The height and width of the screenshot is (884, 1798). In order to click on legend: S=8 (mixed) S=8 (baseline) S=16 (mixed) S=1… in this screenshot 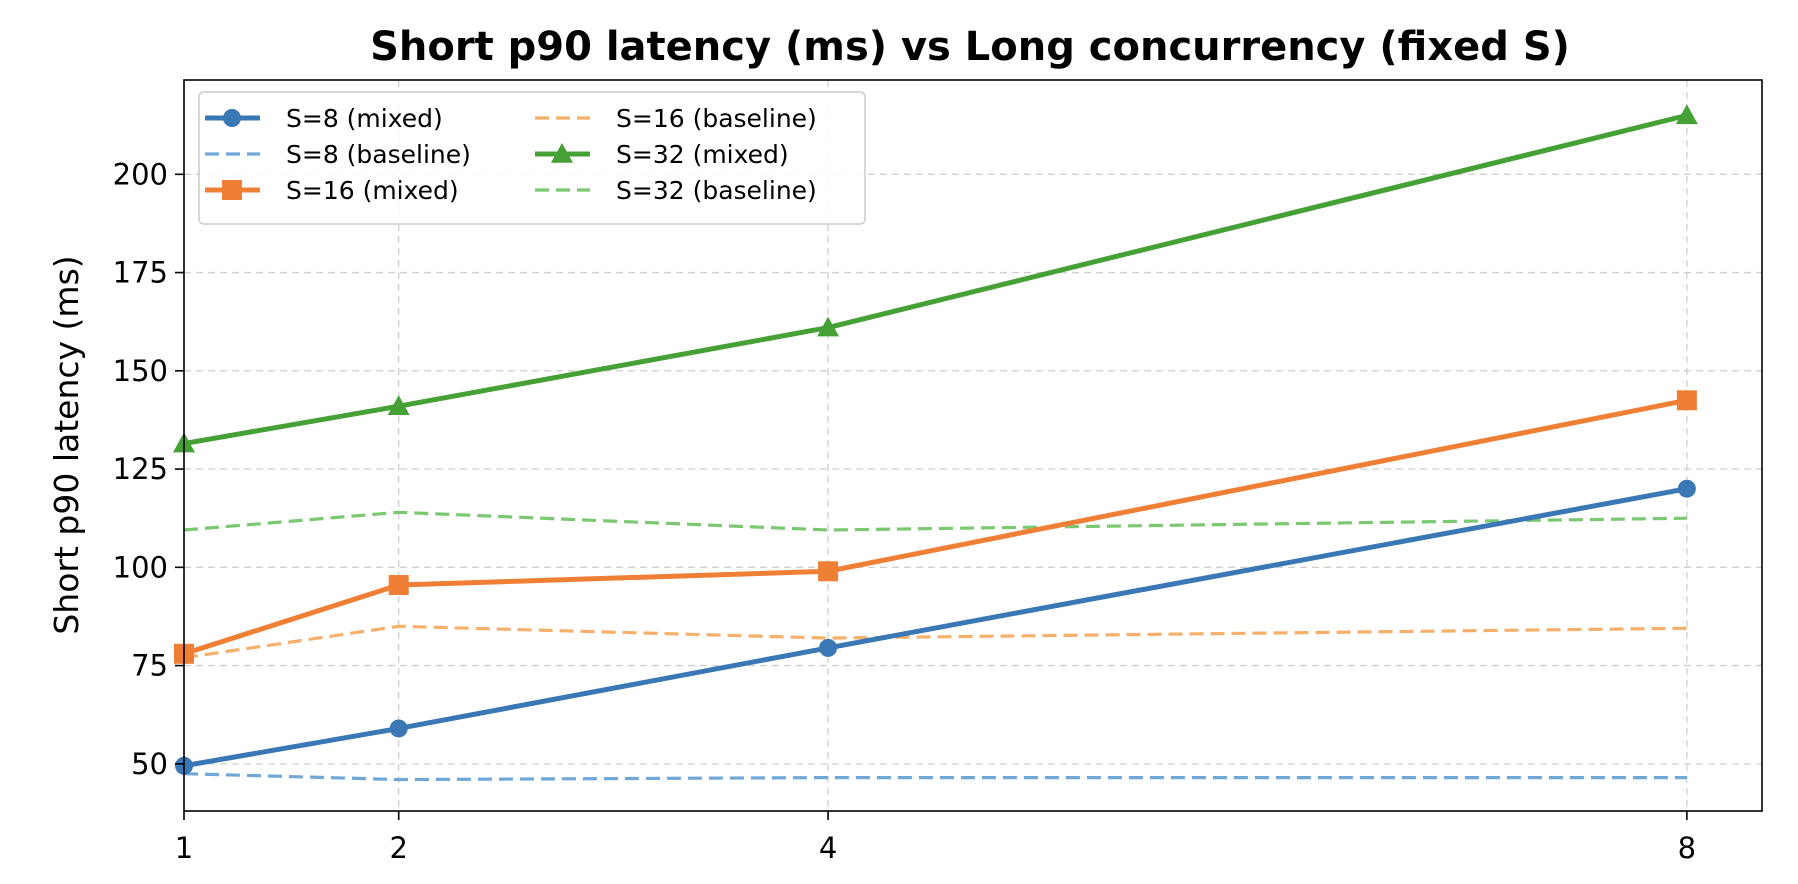, I will do `click(532, 158)`.